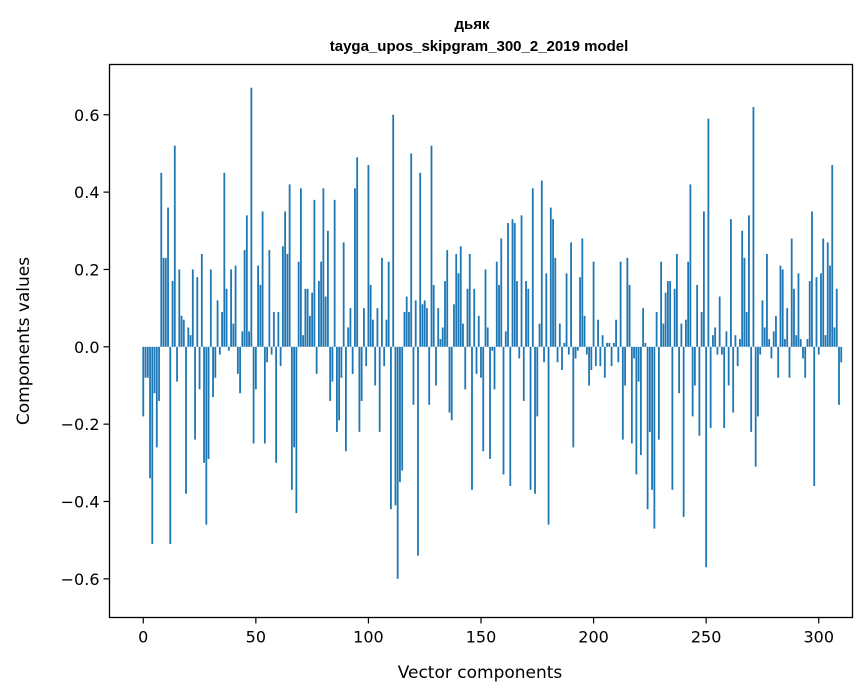 The image size is (867, 696). What do you see at coordinates (706, 637) in the screenshot?
I see `x-tick-label: 250` at bounding box center [706, 637].